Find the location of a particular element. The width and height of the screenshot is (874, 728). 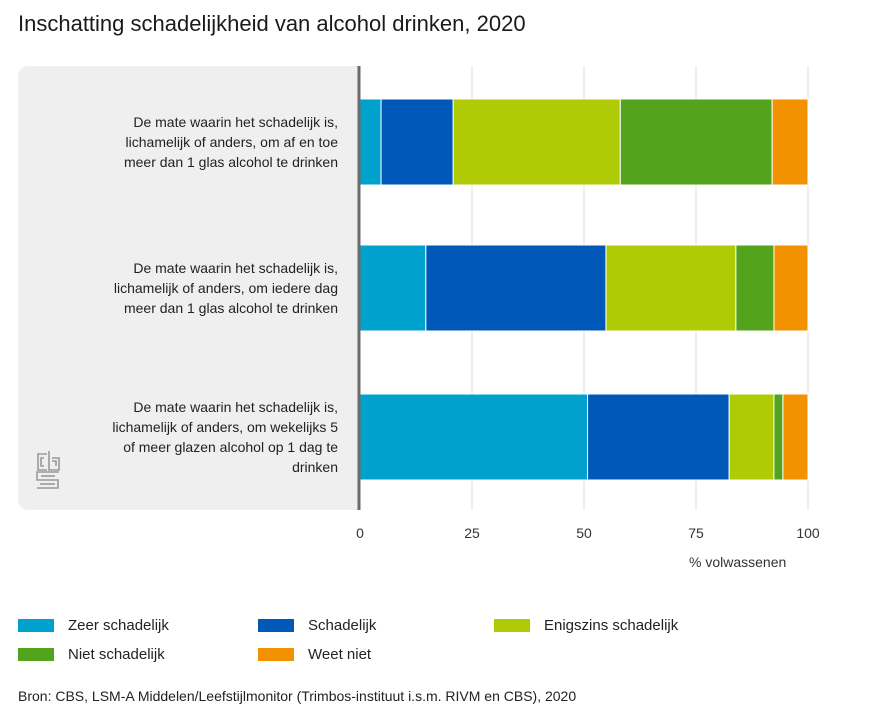

x-tick-label: 25 is located at coordinates (472, 533).